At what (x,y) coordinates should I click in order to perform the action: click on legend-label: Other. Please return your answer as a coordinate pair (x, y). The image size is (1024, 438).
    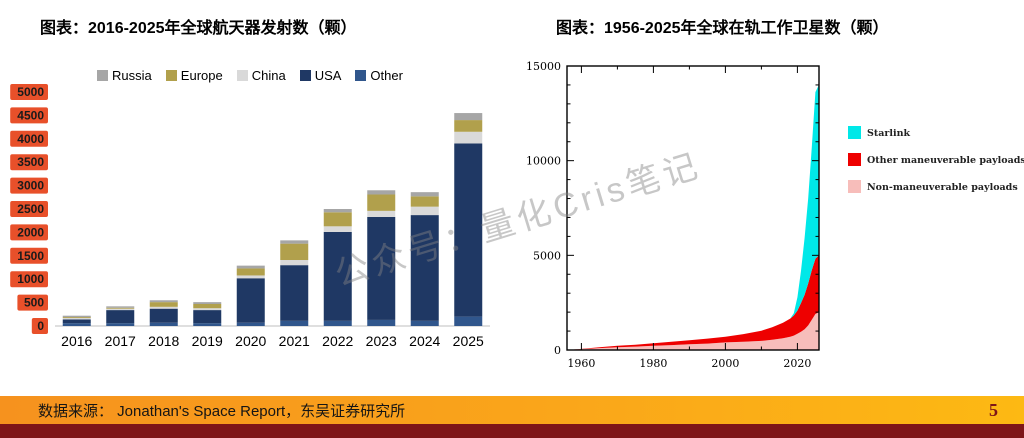
    Looking at the image, I should click on (386, 75).